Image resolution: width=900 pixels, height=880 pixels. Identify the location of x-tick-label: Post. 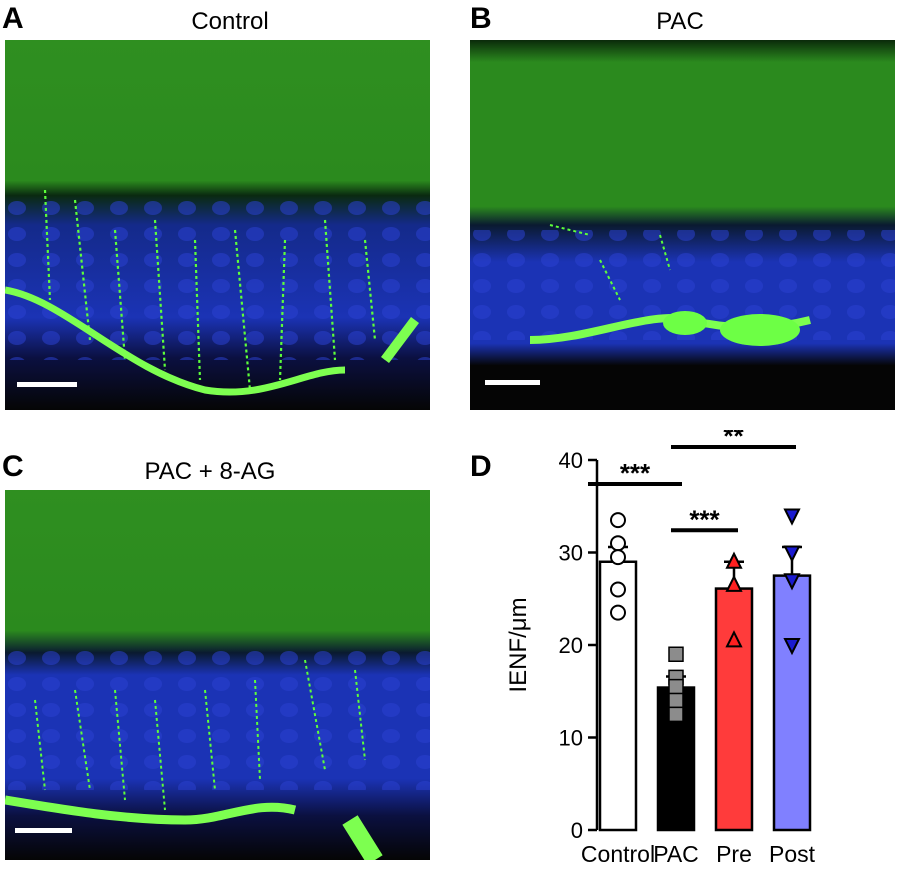
(792, 854).